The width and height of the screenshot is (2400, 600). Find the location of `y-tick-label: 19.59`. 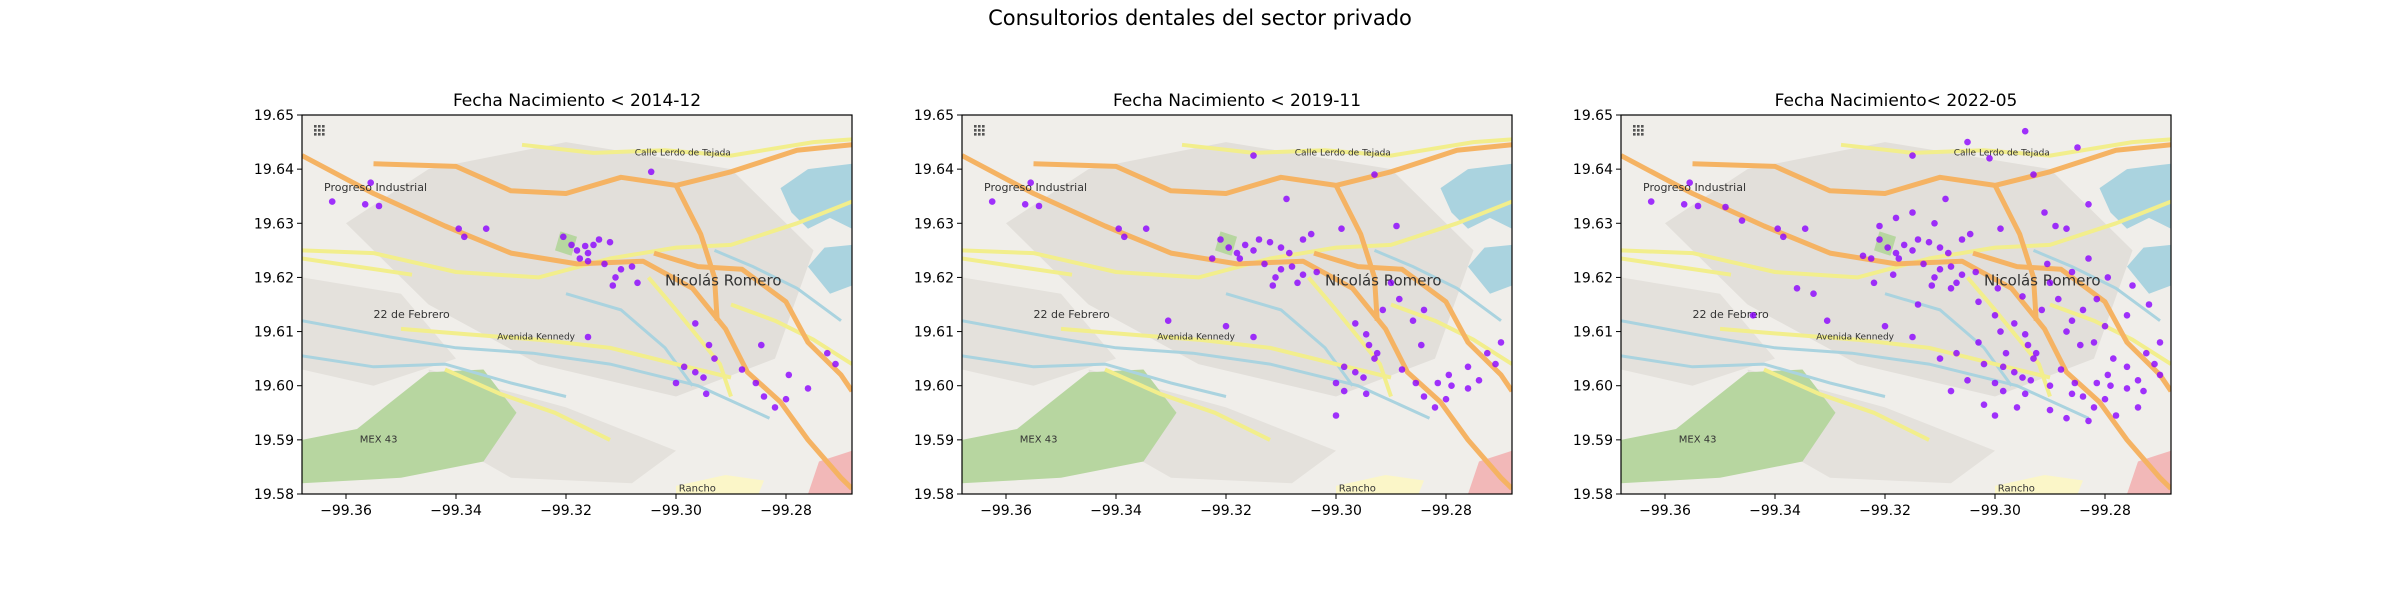

y-tick-label: 19.59 is located at coordinates (1593, 441).